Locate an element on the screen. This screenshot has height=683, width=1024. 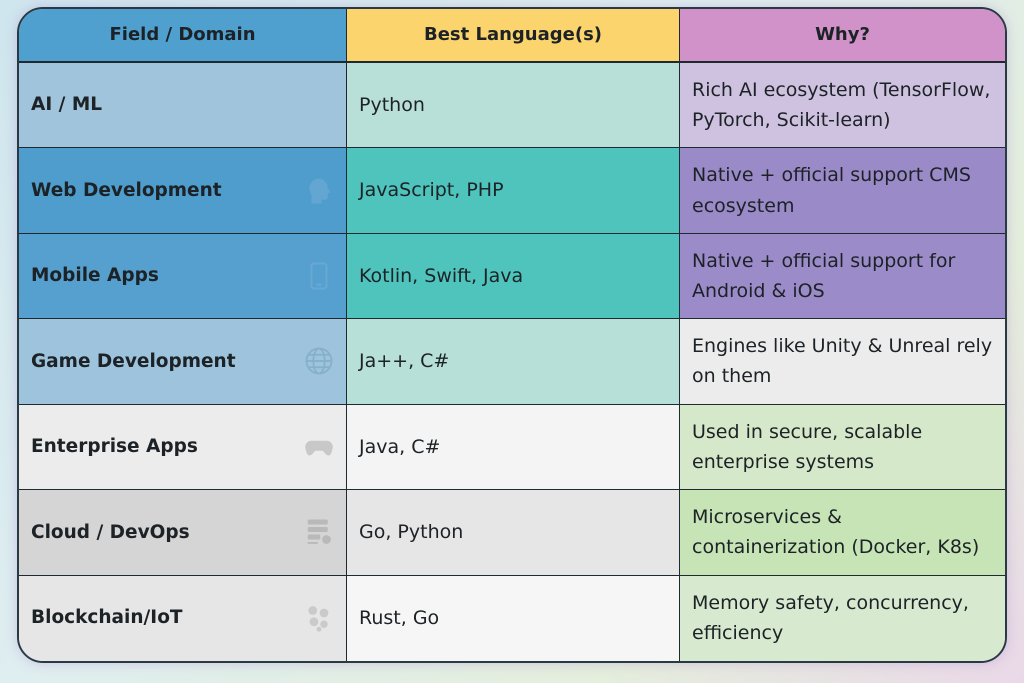
brain-head-icon is located at coordinates (319, 191).